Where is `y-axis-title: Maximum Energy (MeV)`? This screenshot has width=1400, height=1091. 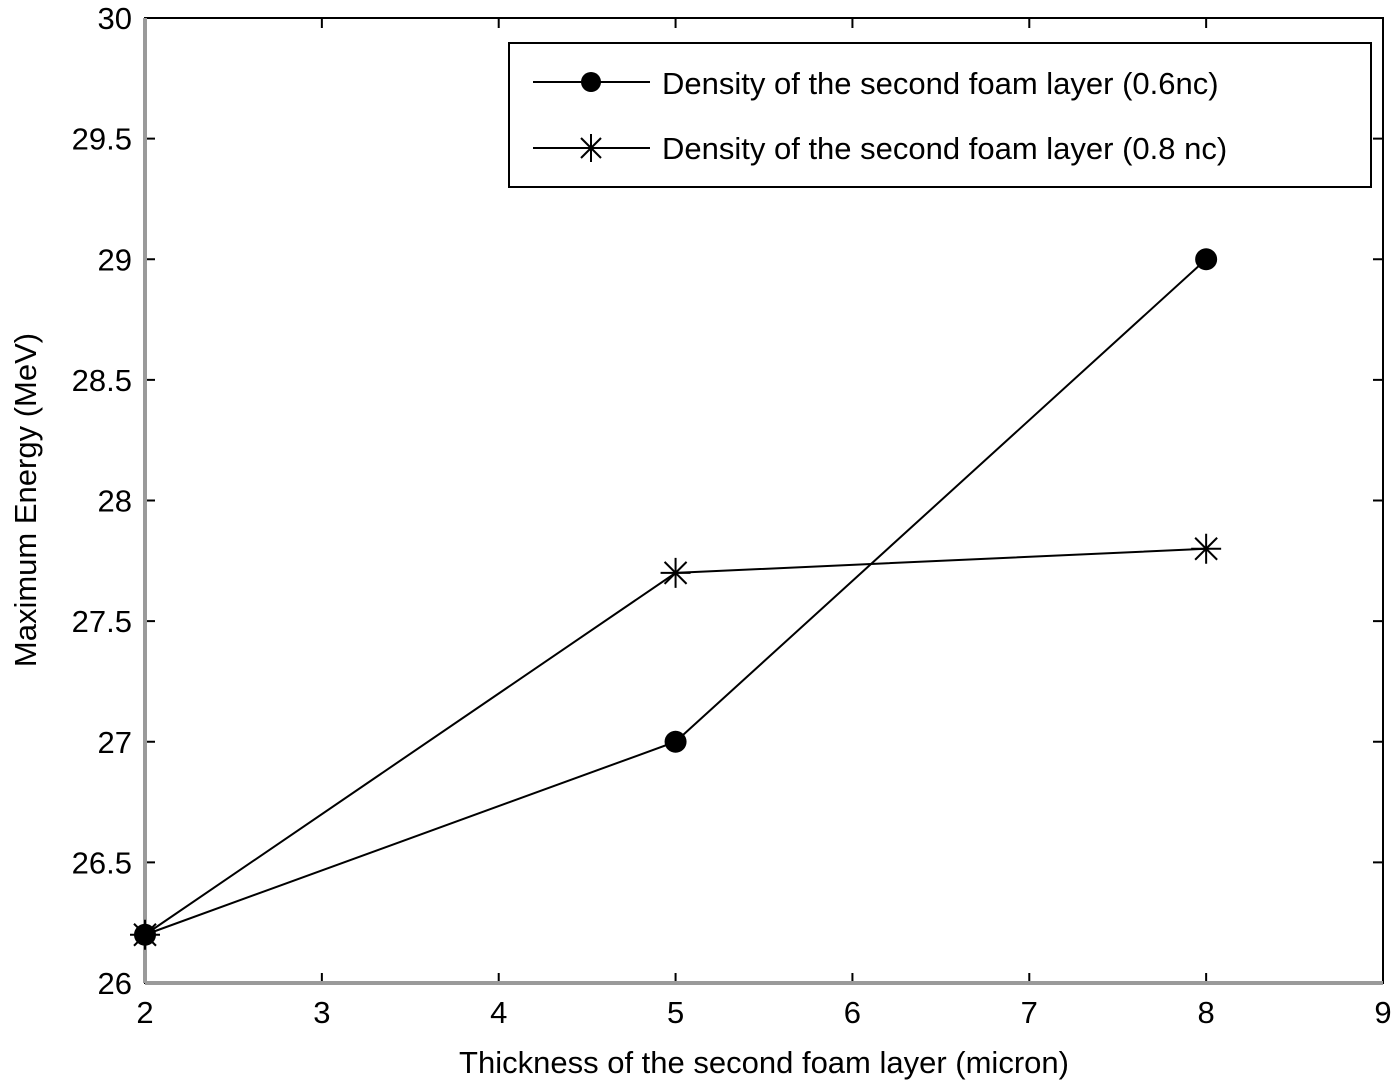
y-axis-title: Maximum Energy (MeV) is located at coordinates (25, 500).